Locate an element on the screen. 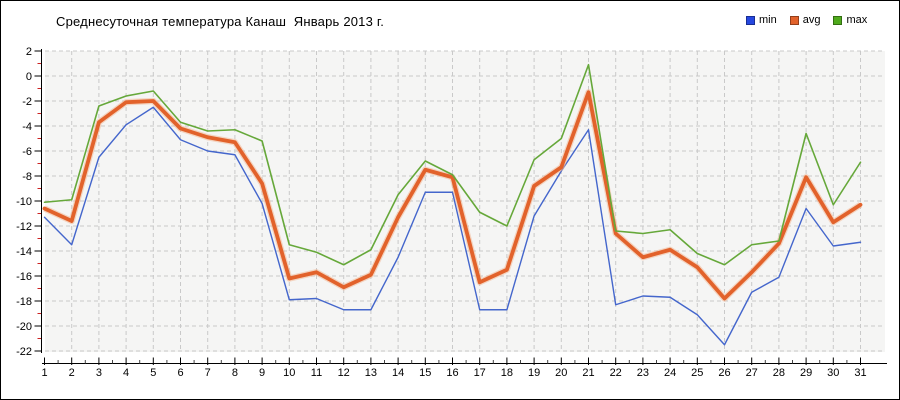  svg-text: 21 is located at coordinates (588, 373).